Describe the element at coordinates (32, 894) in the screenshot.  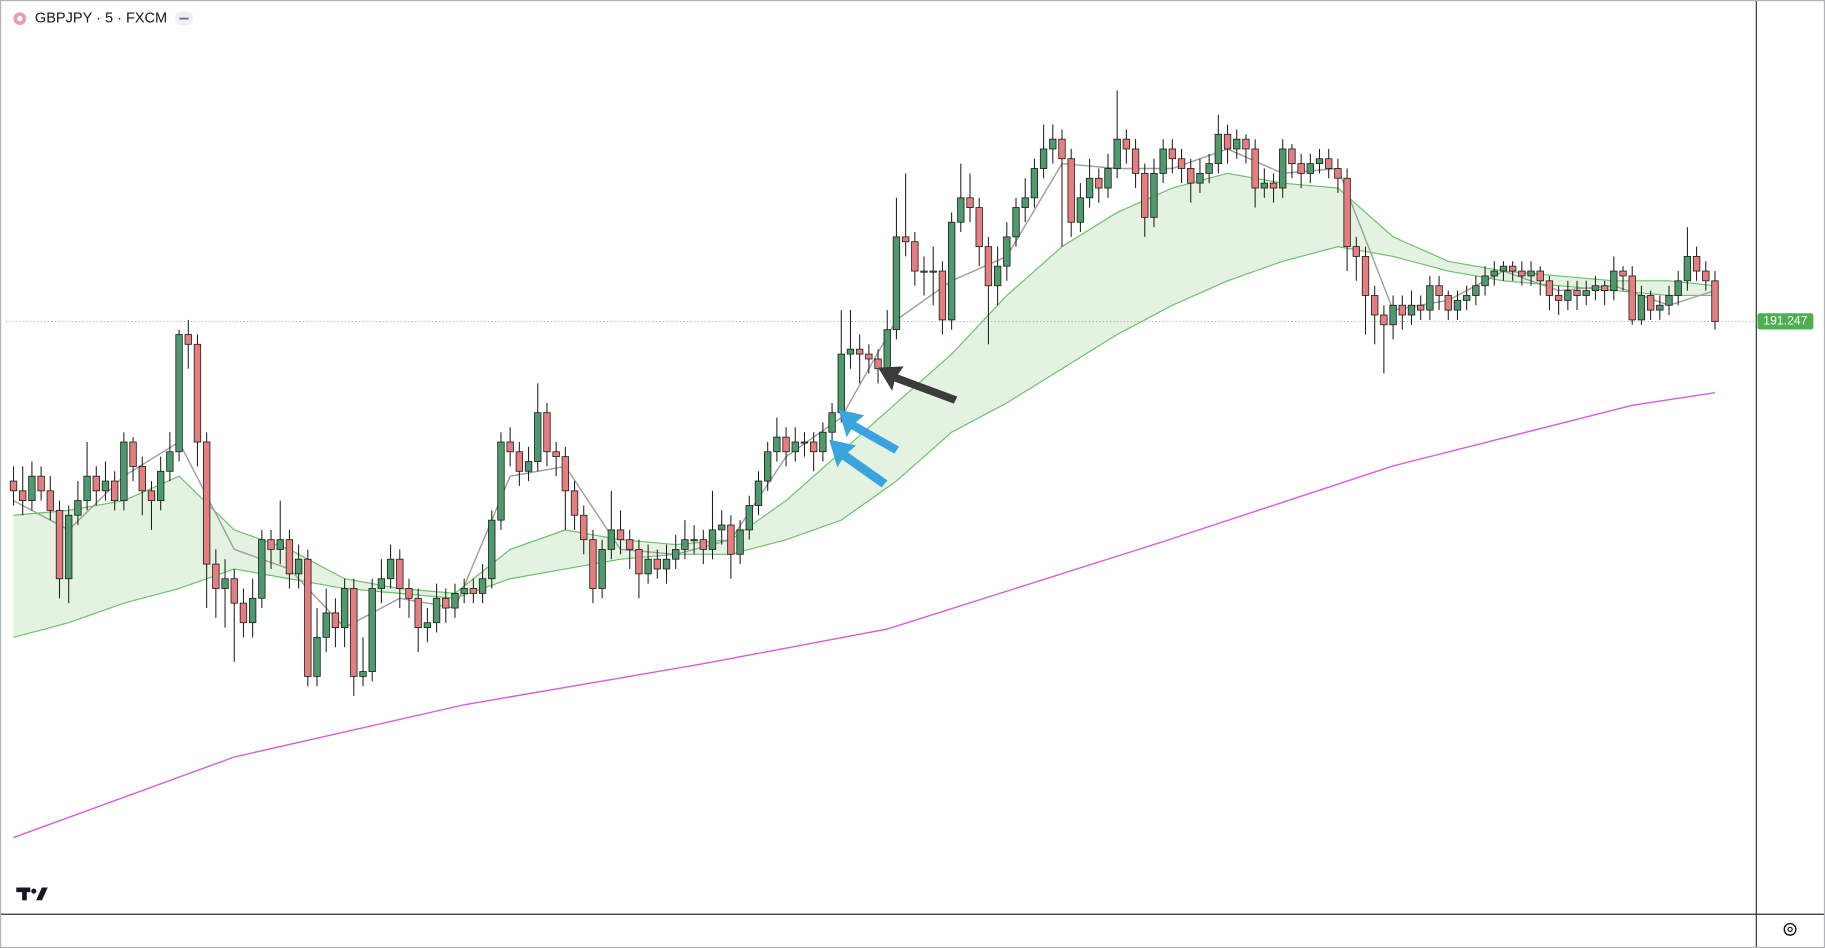
I see `tv-logo` at that location.